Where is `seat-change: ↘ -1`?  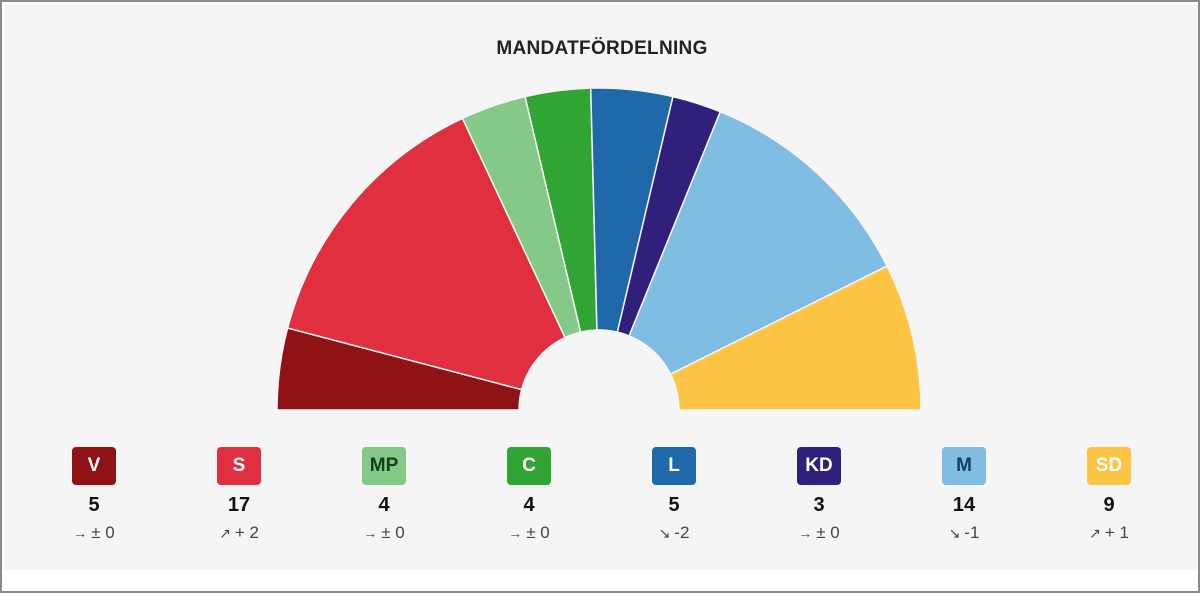
seat-change: ↘ -1 is located at coordinates (964, 533).